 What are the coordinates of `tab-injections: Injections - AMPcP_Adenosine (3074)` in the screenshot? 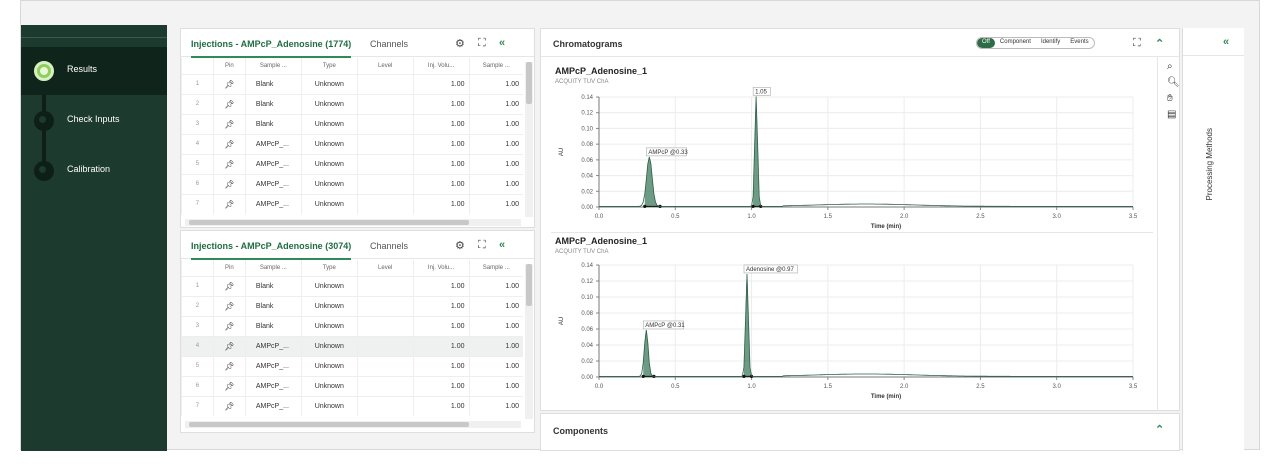 It's located at (271, 250).